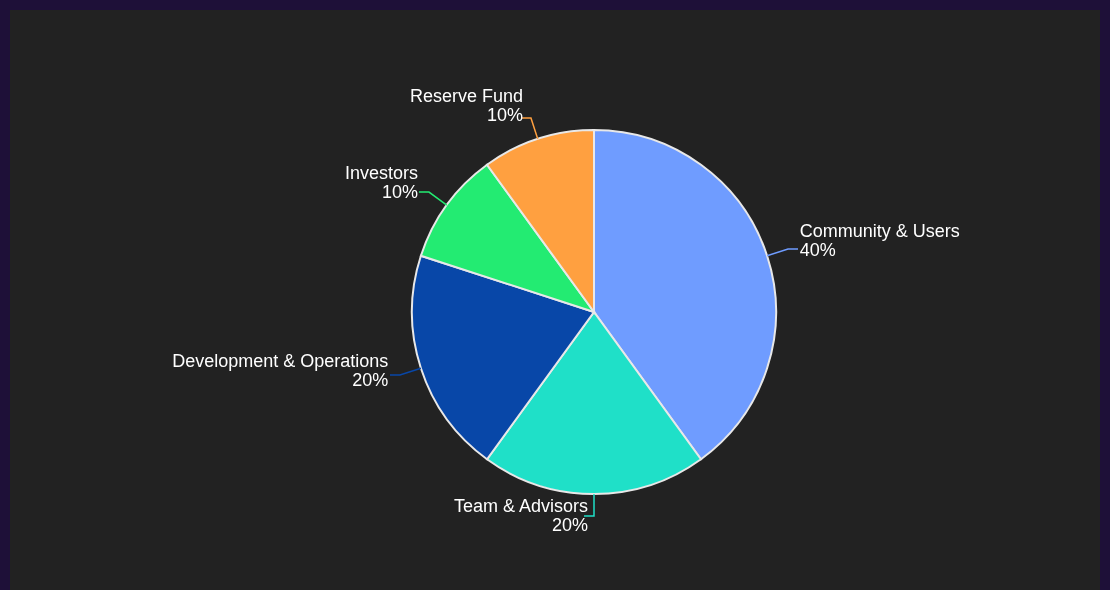 Image resolution: width=1110 pixels, height=590 pixels. What do you see at coordinates (520, 506) in the screenshot?
I see `slice-label: Team & Advisors` at bounding box center [520, 506].